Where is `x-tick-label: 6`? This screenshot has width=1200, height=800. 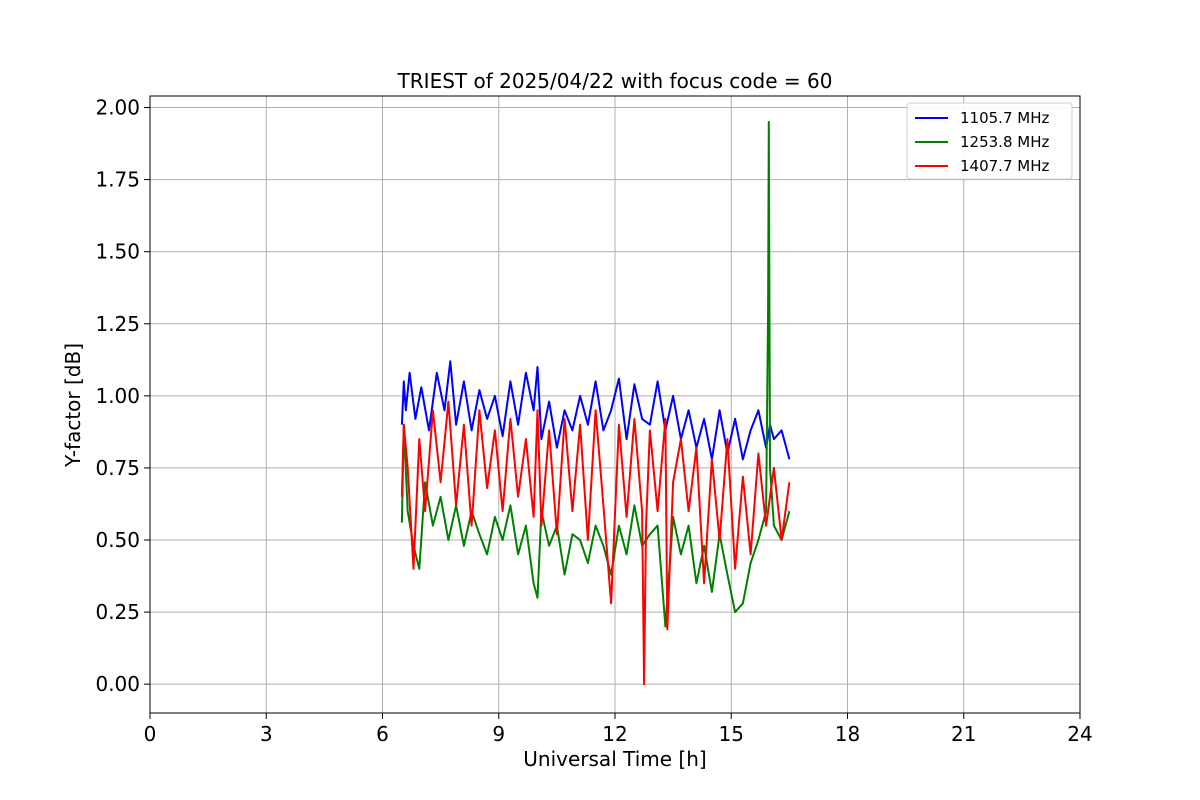
x-tick-label: 6 is located at coordinates (382, 734).